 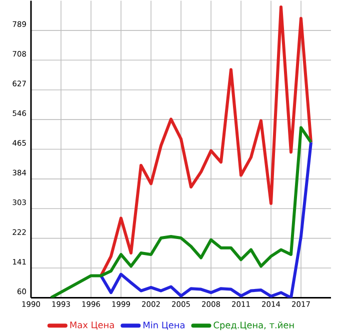 What do you see at coordinates (164, 326) in the screenshot?
I see `legend-label: Min Цена` at bounding box center [164, 326].